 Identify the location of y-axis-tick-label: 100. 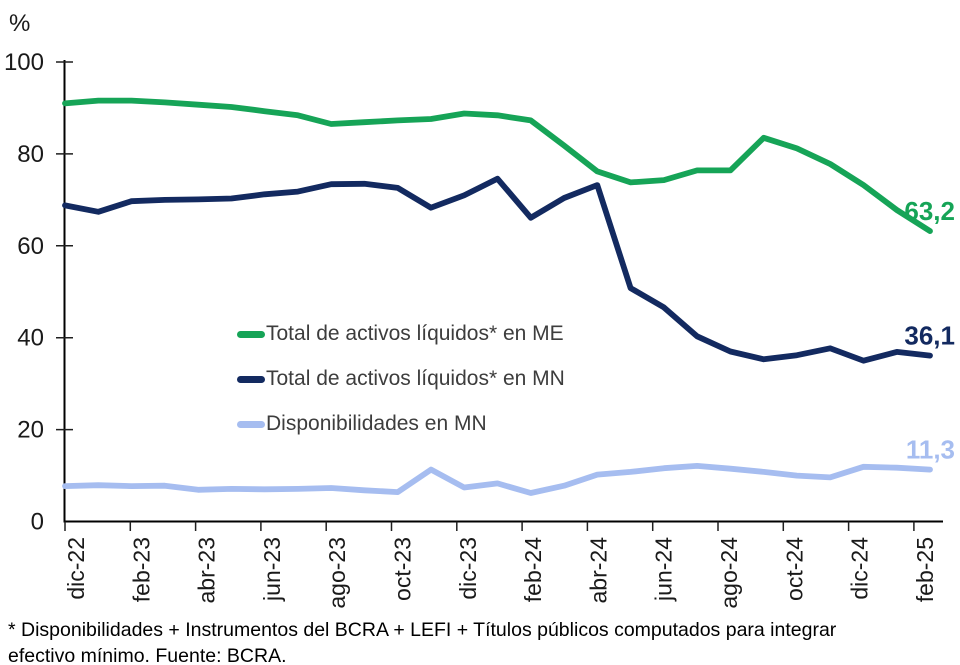
(24, 62).